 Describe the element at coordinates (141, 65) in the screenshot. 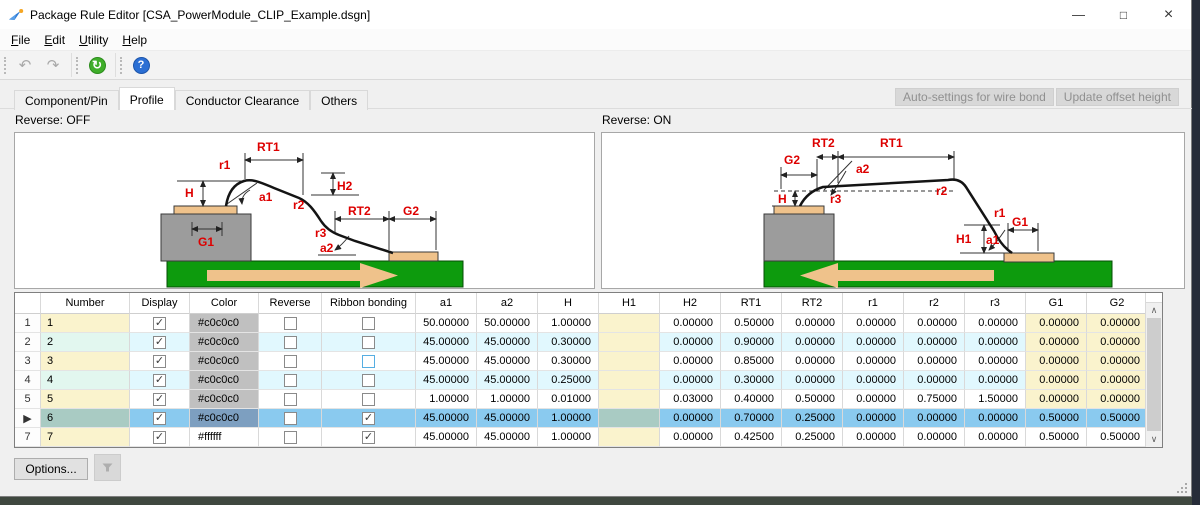

I see `help-button: ?` at that location.